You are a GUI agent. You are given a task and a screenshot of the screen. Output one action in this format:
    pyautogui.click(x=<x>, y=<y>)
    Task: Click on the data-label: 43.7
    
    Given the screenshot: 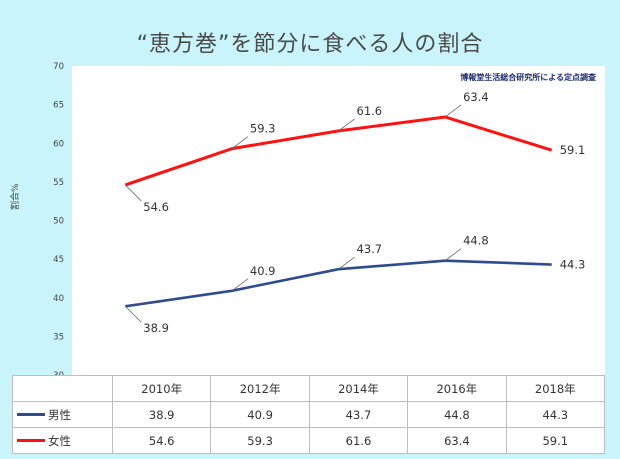 What is the action you would take?
    pyautogui.click(x=370, y=249)
    